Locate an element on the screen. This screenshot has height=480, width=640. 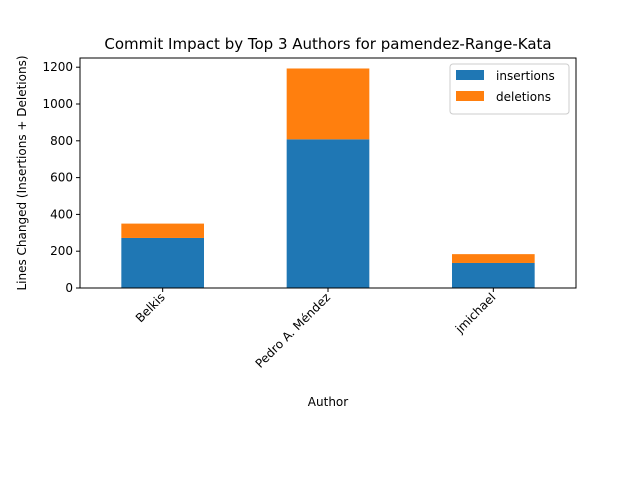
y-tick-label: 1000 is located at coordinates (57, 104).